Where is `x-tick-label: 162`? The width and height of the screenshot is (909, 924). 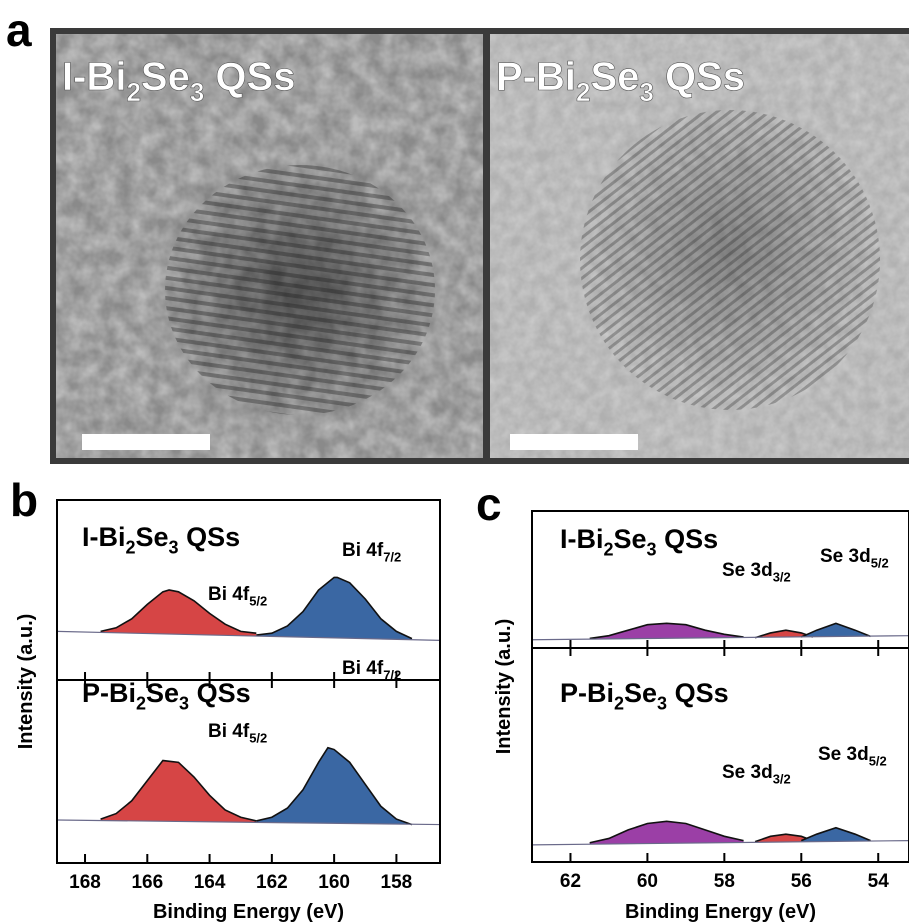 x-tick-label: 162 is located at coordinates (272, 882).